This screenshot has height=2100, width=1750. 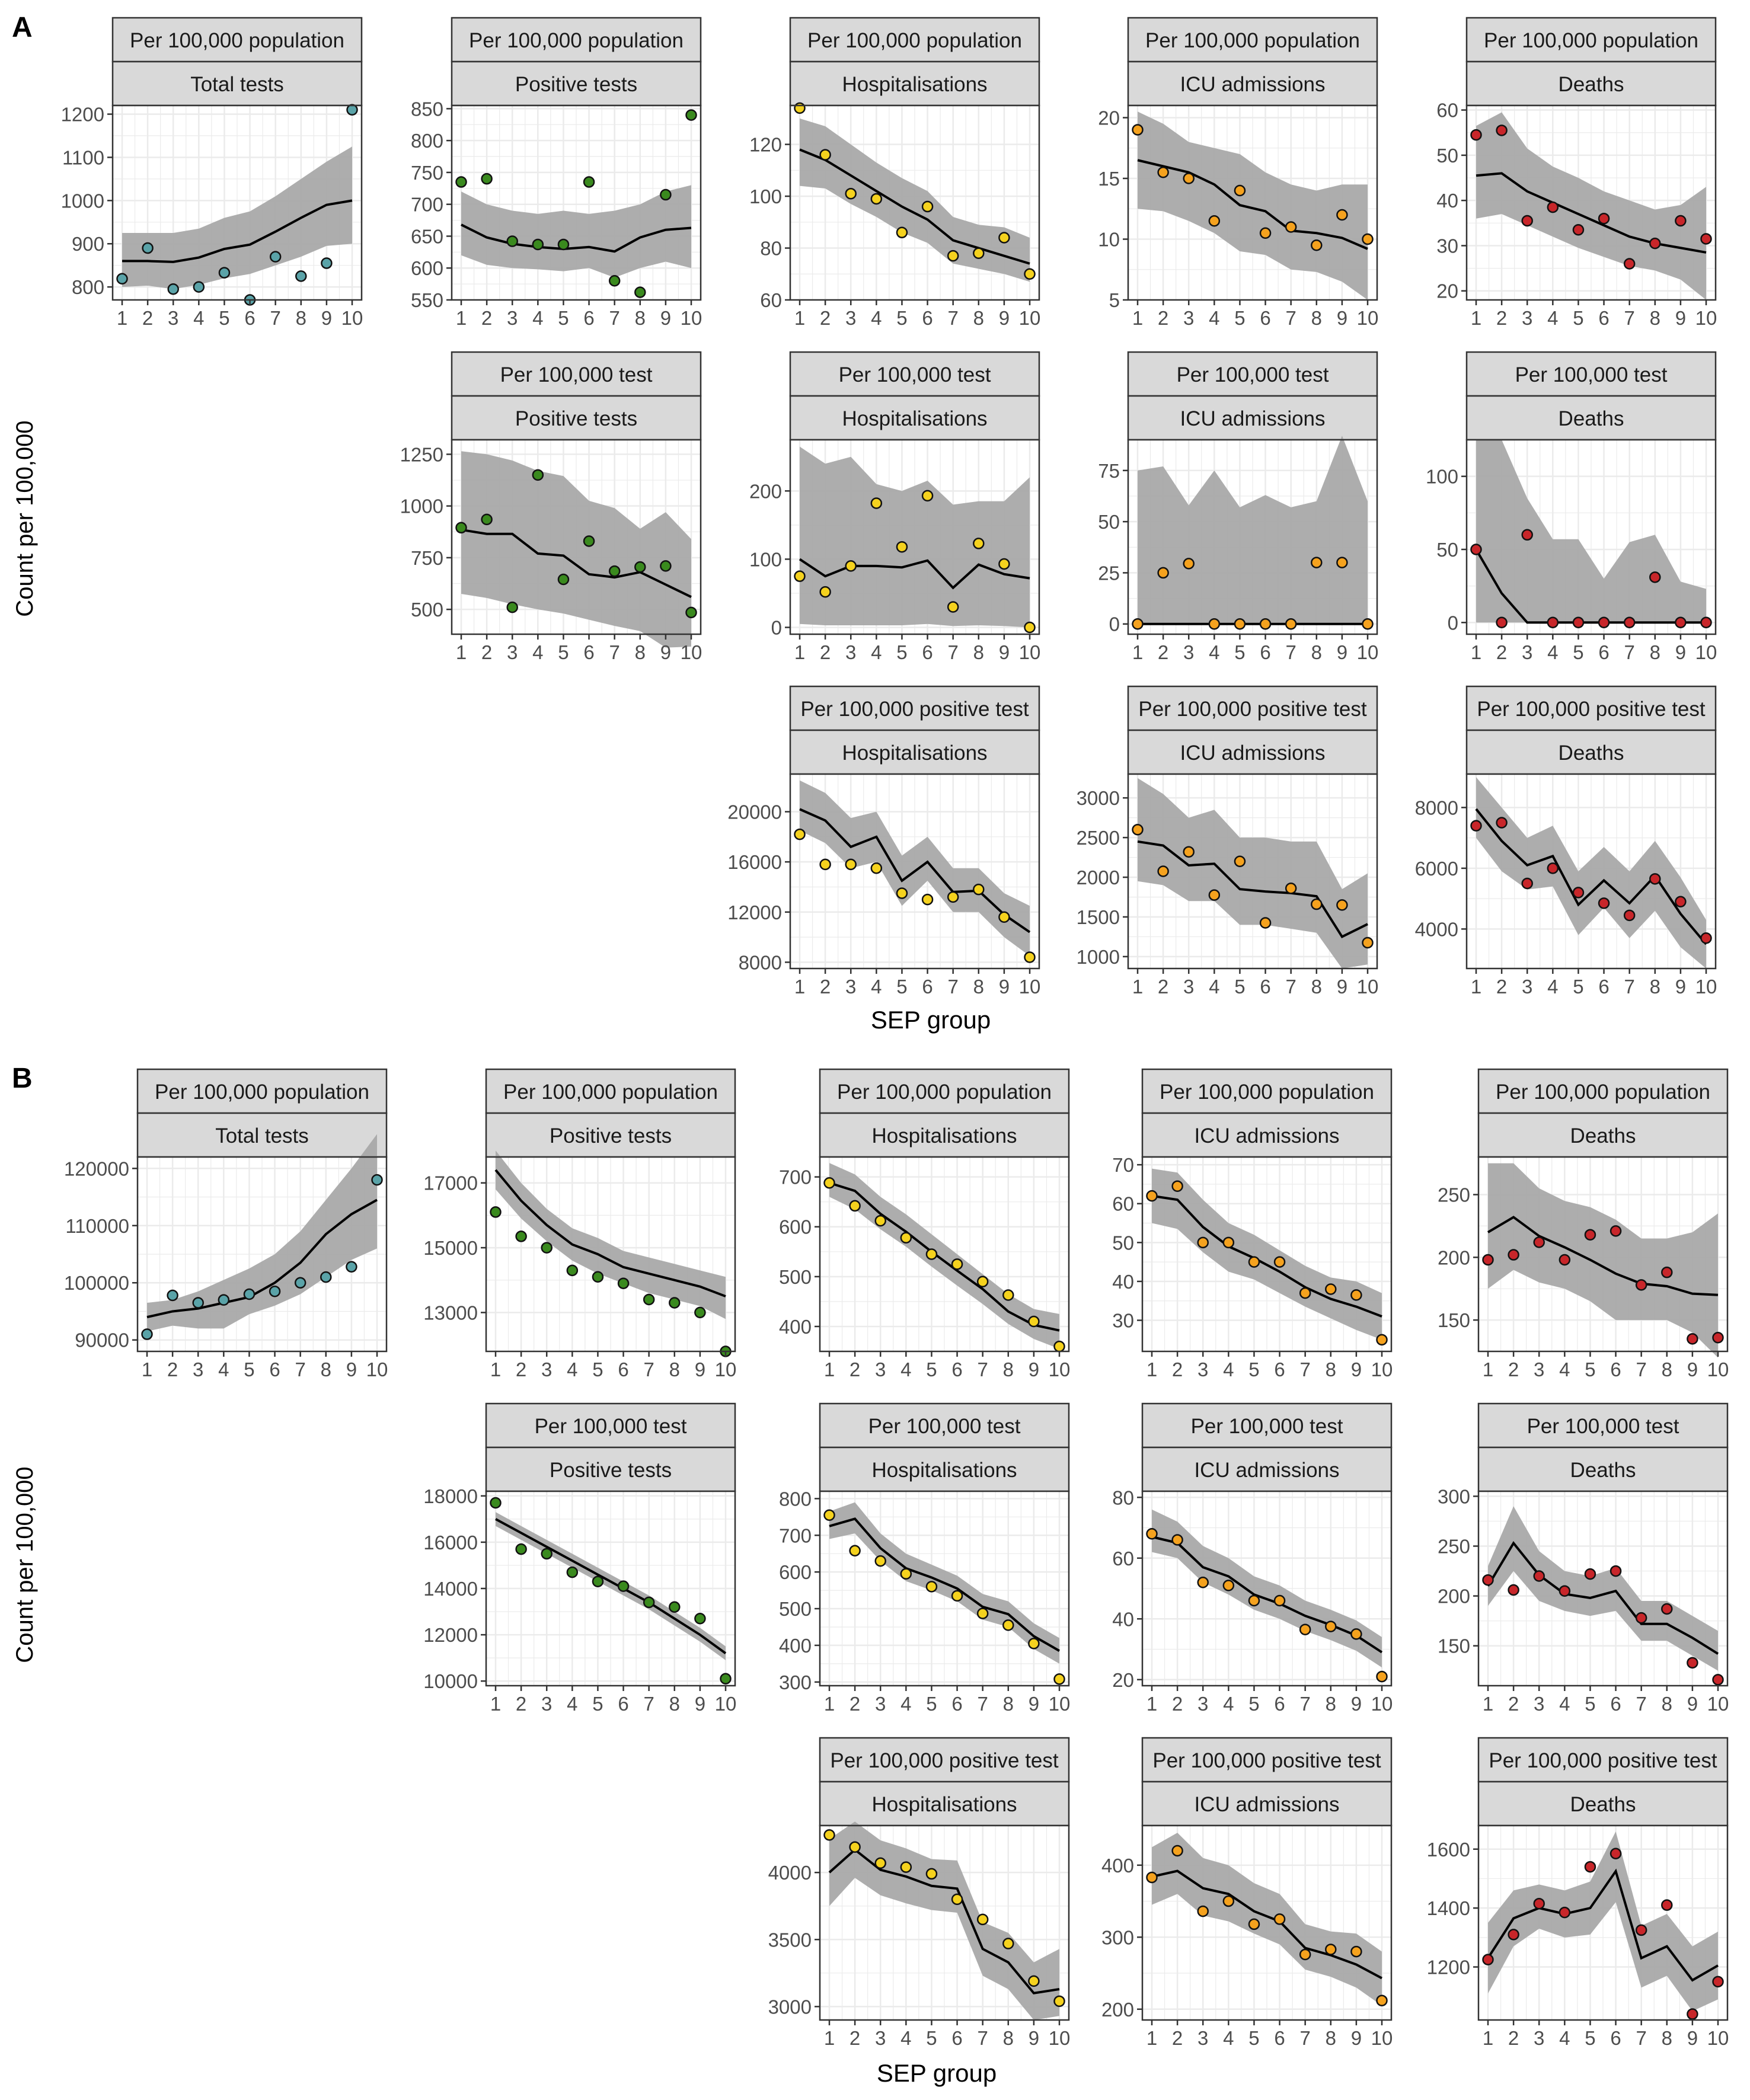 I want to click on y-tick-label: 12000, so click(x=451, y=1635).